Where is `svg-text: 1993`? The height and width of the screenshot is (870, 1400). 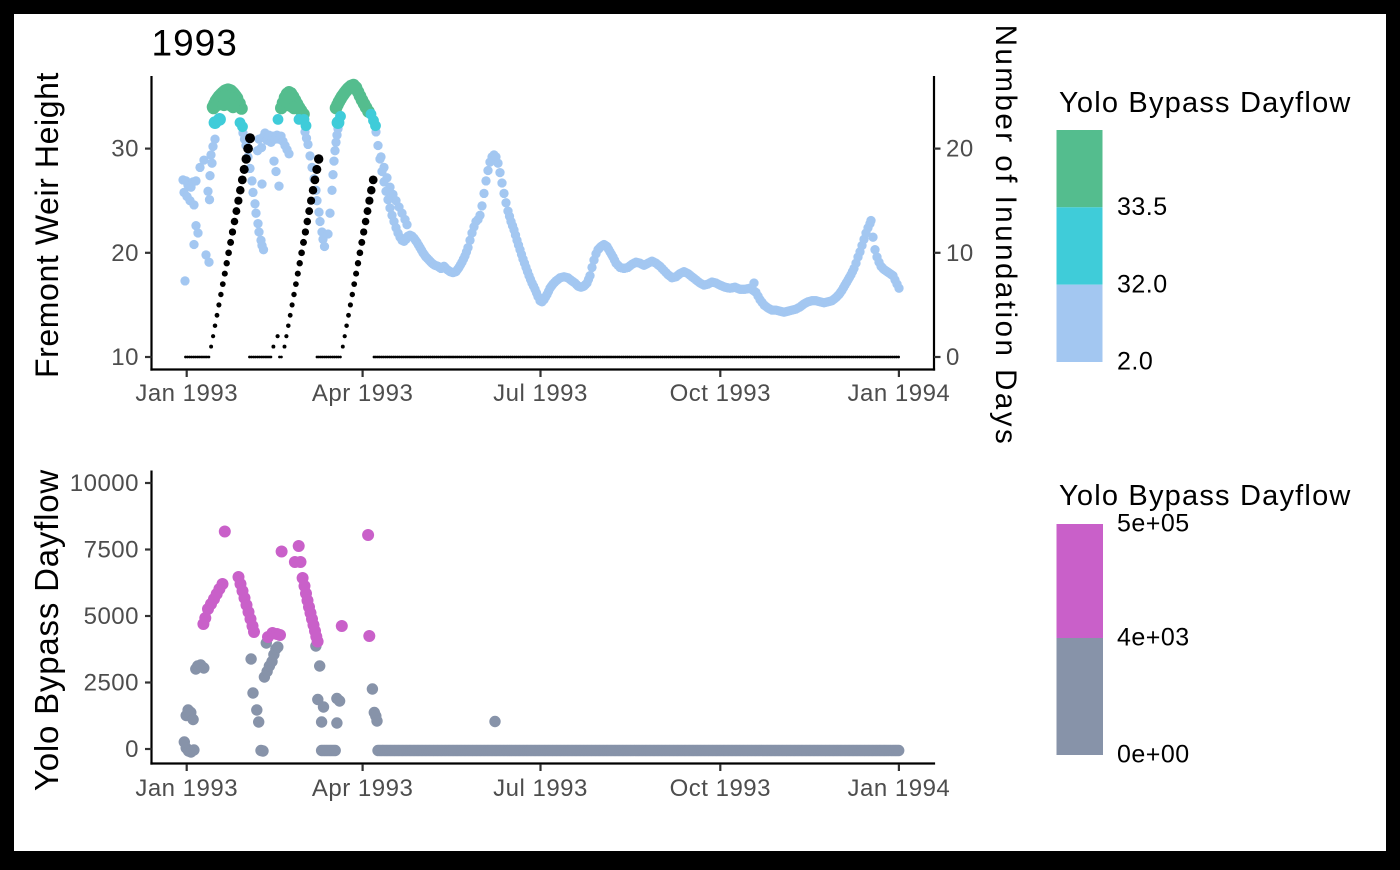
svg-text: 1993 is located at coordinates (195, 43).